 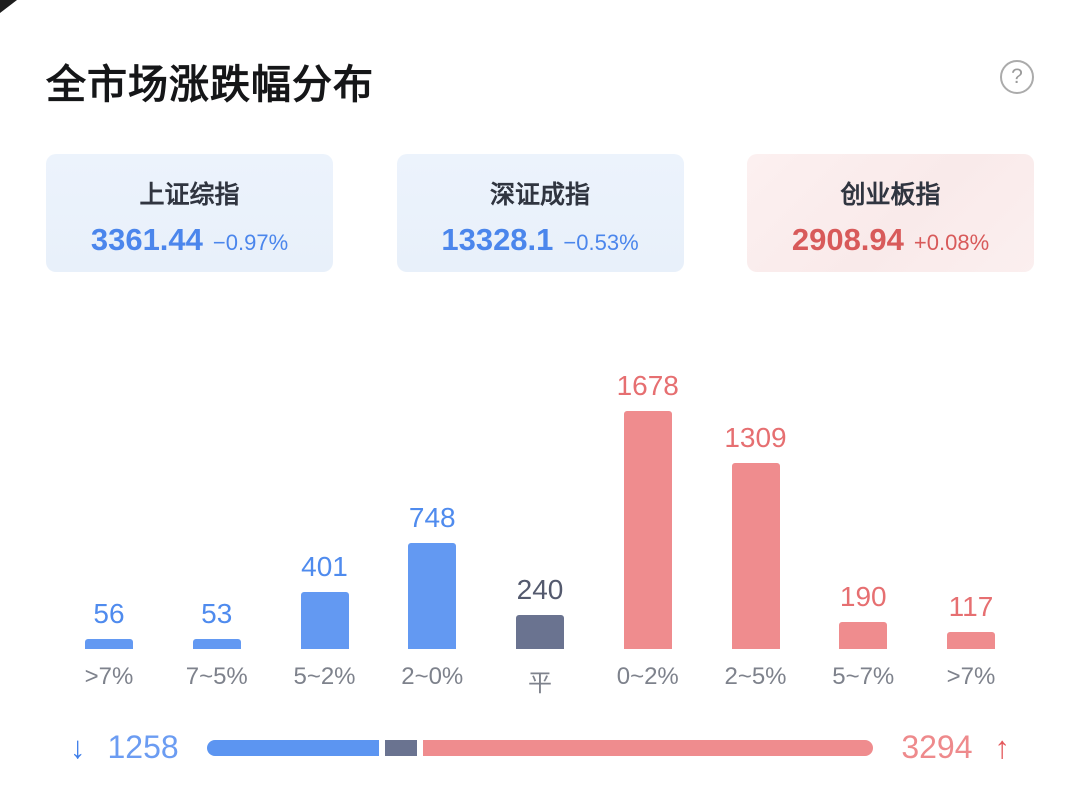 I want to click on chart-column: 401 5~2%, so click(x=325, y=622).